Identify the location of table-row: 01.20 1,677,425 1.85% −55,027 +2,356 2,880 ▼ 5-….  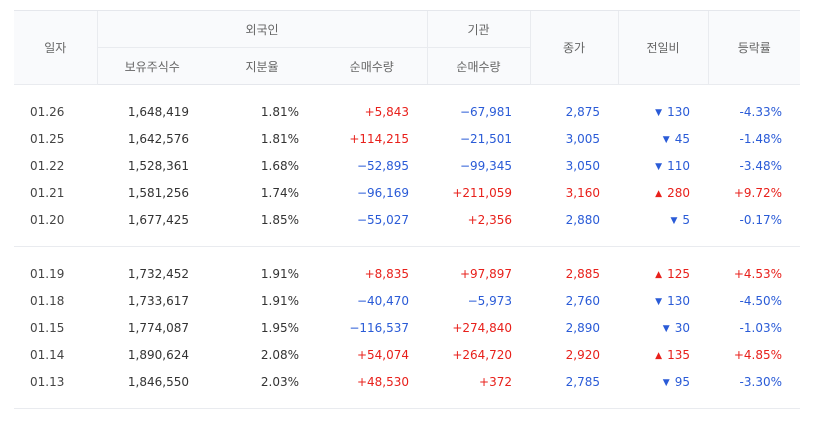
(407, 219).